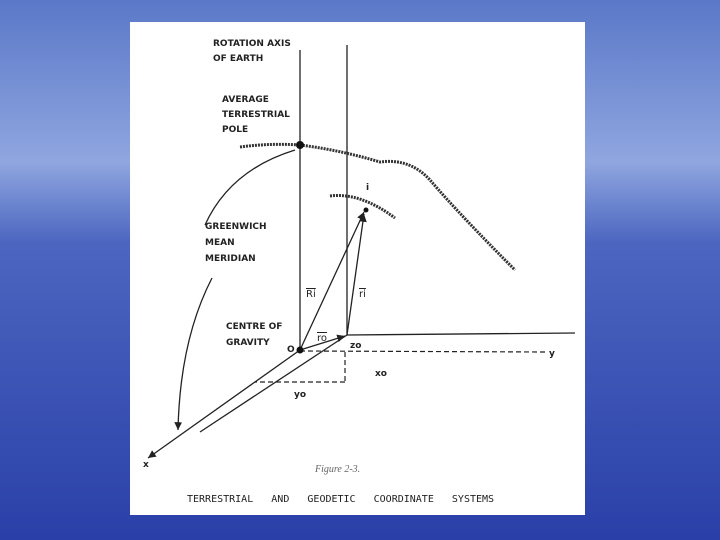  What do you see at coordinates (291, 350) in the screenshot?
I see `label: O` at bounding box center [291, 350].